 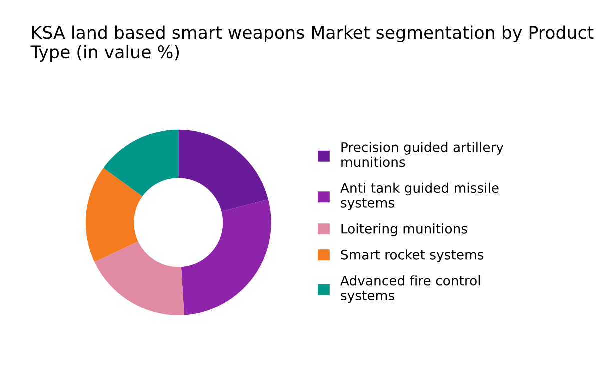 I want to click on legend-label: Anti tank guided missile systems, so click(x=419, y=196).